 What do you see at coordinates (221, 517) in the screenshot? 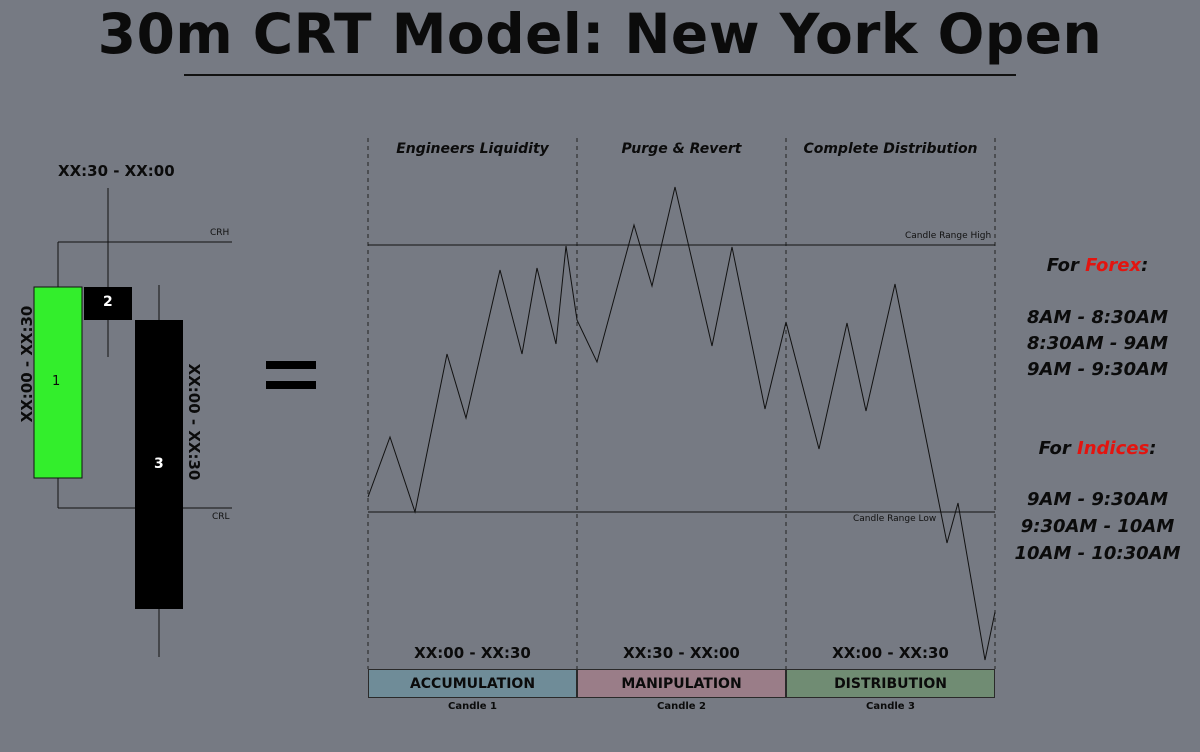
I see `crl-label: CRL` at bounding box center [221, 517].